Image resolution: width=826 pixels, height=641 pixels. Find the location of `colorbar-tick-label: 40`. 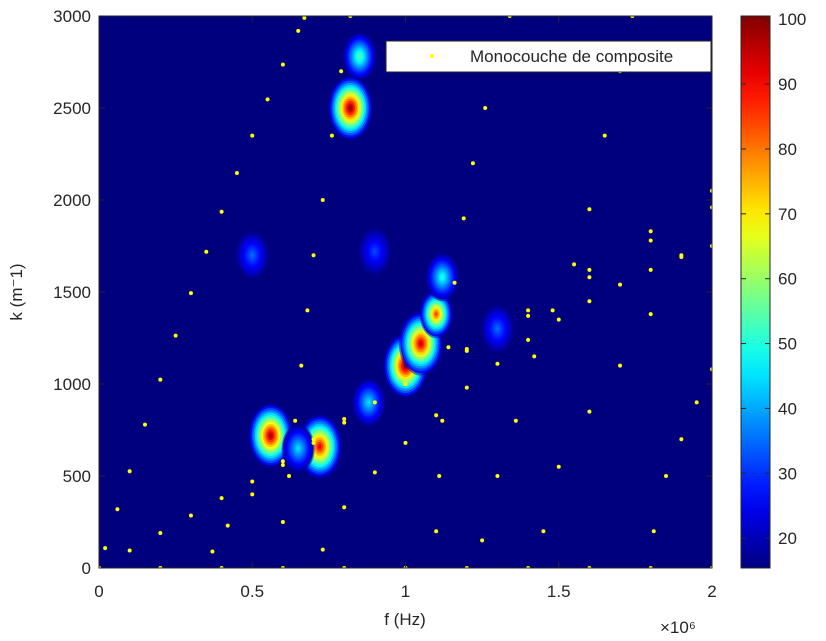

colorbar-tick-label: 40 is located at coordinates (787, 408).